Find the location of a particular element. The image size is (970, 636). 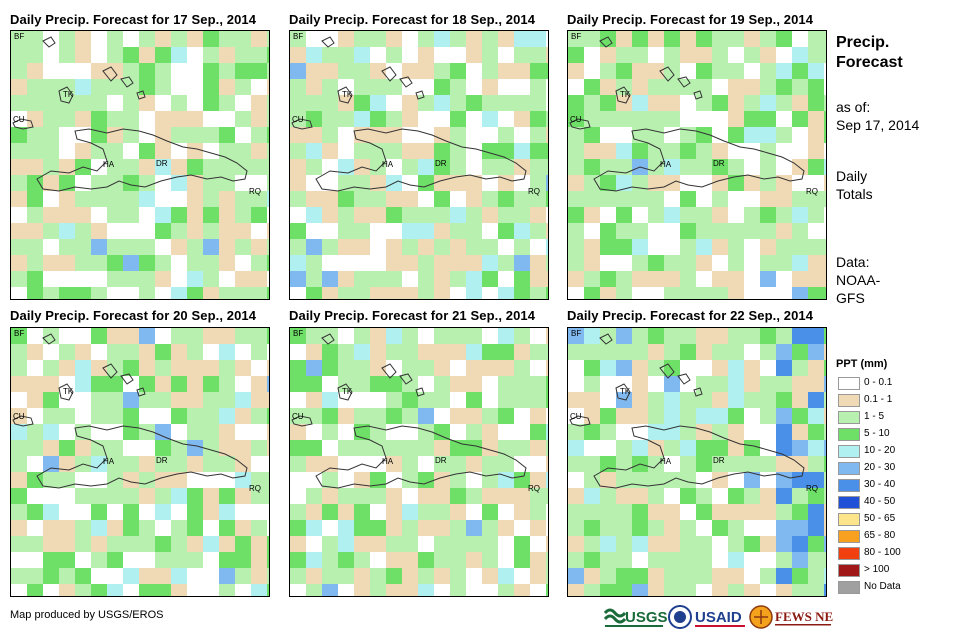

legend-label: 65 - 80 is located at coordinates (880, 535).